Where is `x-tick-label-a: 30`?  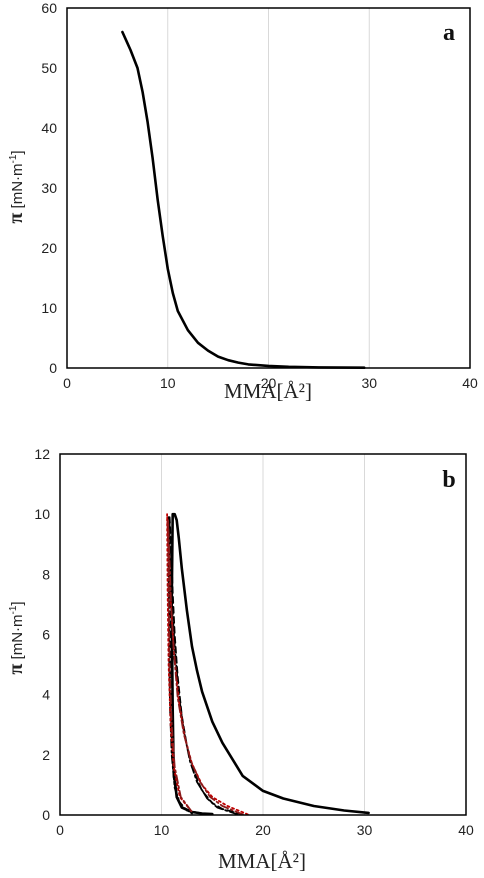
x-tick-label-a: 30 is located at coordinates (369, 383).